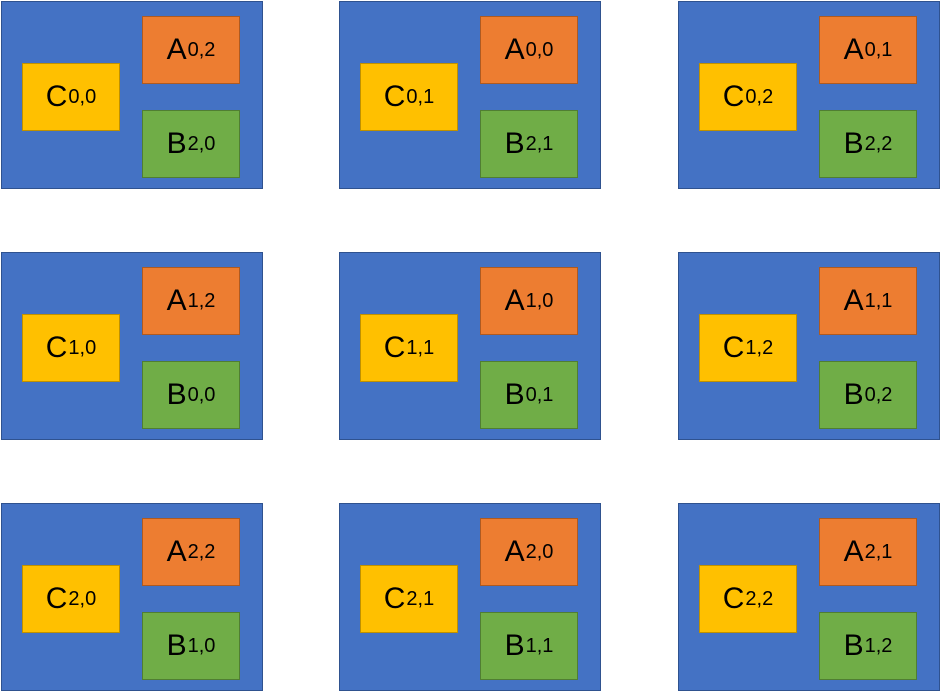 Image resolution: width=942 pixels, height=693 pixels. I want to click on a-block: A 0,1, so click(868, 50).